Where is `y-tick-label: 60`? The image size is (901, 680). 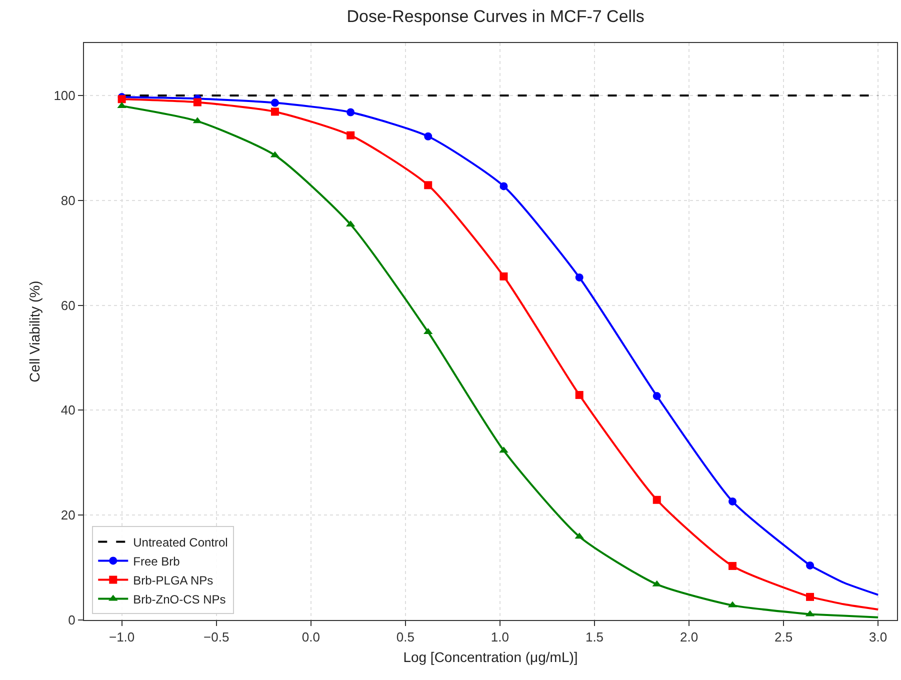
y-tick-label: 60 is located at coordinates (68, 305).